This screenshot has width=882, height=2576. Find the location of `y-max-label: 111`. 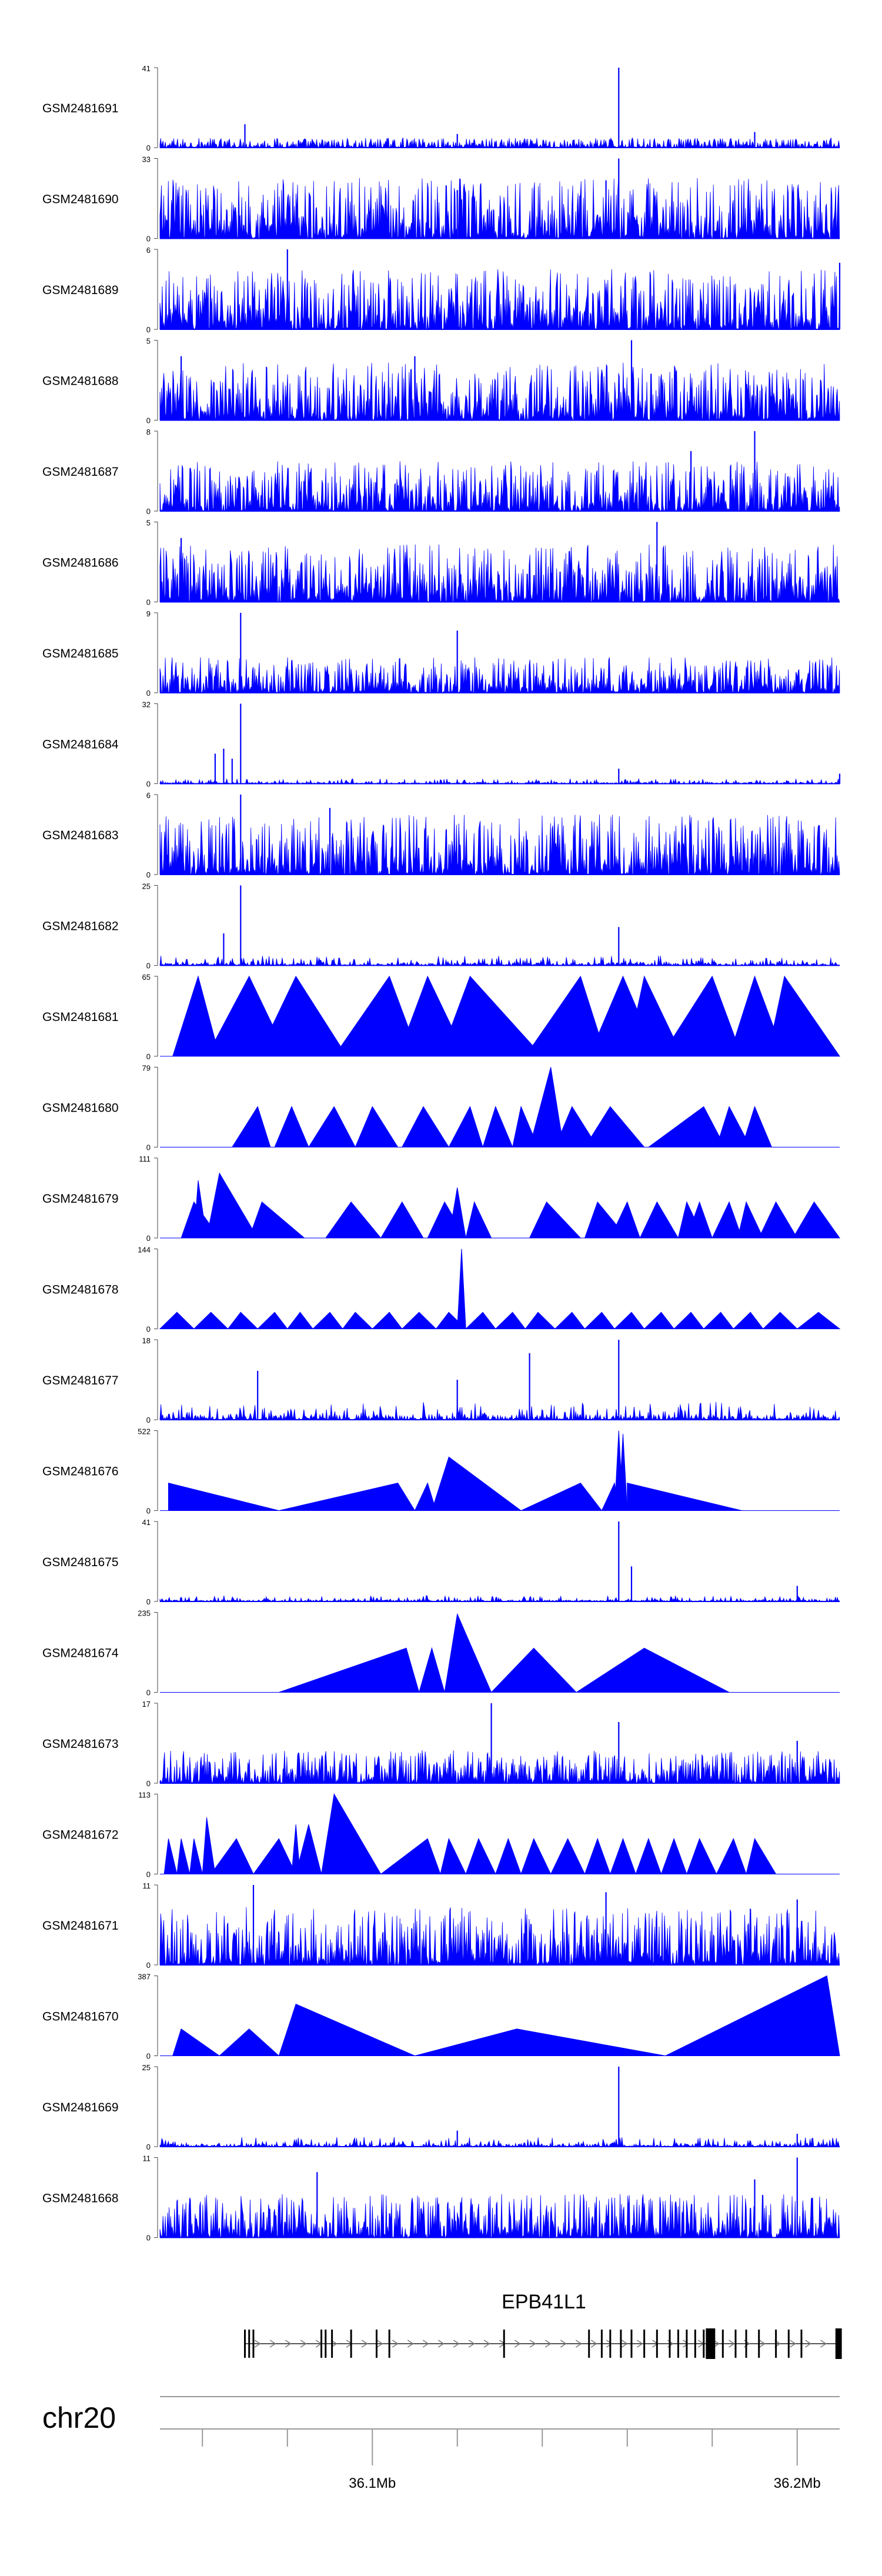

y-max-label: 111 is located at coordinates (145, 1158).